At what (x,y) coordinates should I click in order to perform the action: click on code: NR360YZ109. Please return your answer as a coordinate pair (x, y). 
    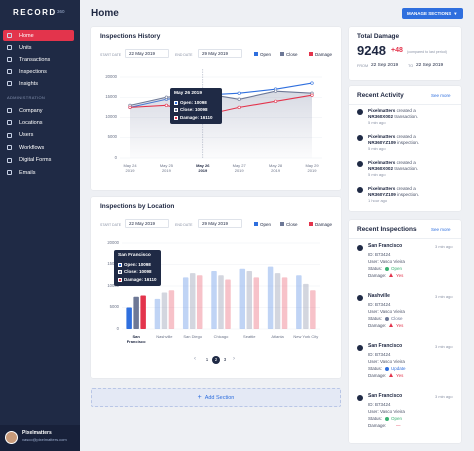
    Looking at the image, I should click on (382, 194).